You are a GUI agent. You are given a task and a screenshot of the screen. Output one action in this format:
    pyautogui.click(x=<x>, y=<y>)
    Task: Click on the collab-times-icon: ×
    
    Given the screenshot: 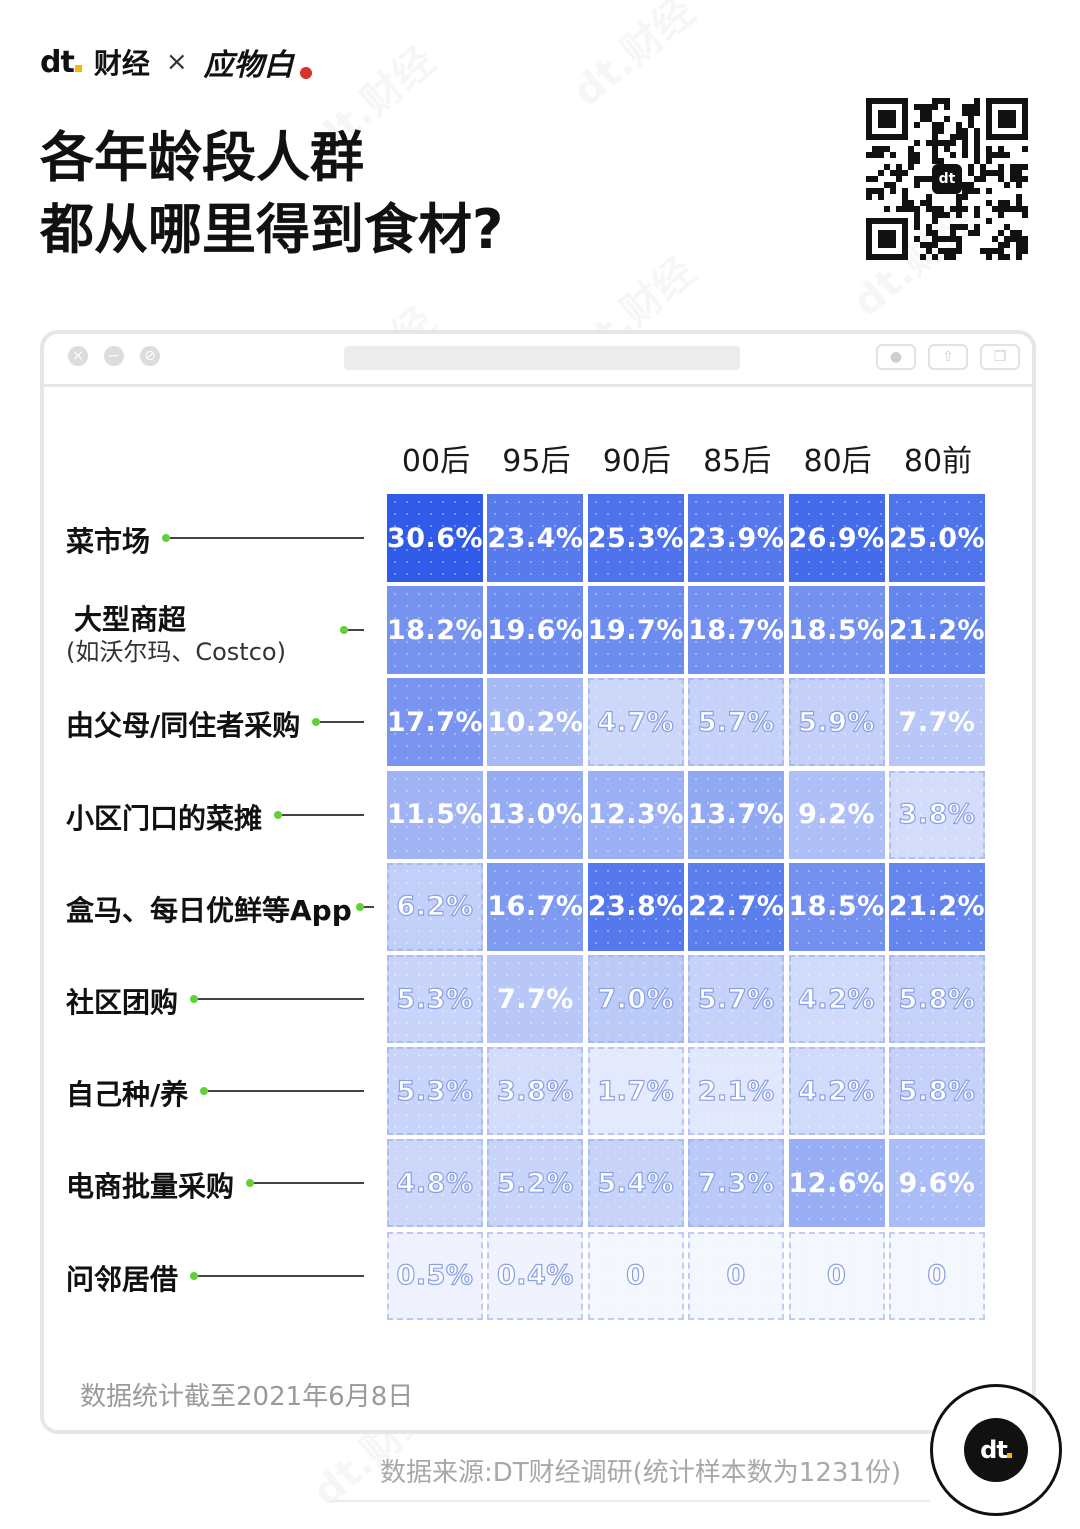 What is the action you would take?
    pyautogui.click(x=176, y=62)
    